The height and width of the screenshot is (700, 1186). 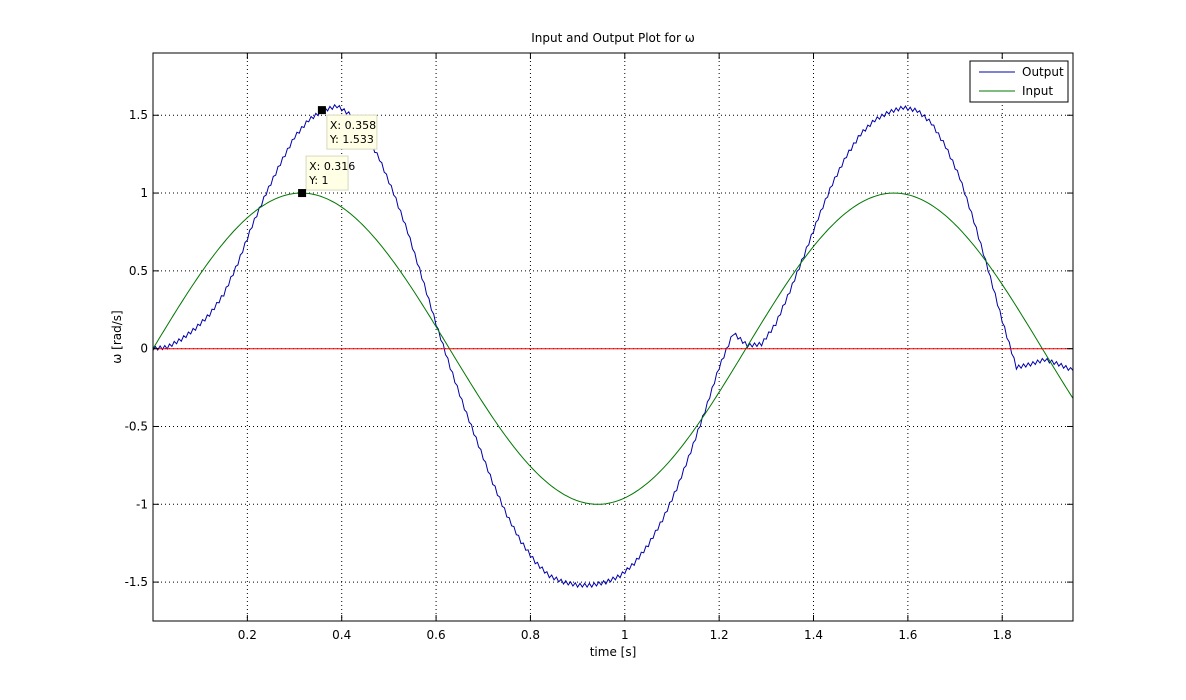 What do you see at coordinates (613, 38) in the screenshot?
I see `chart-title: Input and Output Plot for ω` at bounding box center [613, 38].